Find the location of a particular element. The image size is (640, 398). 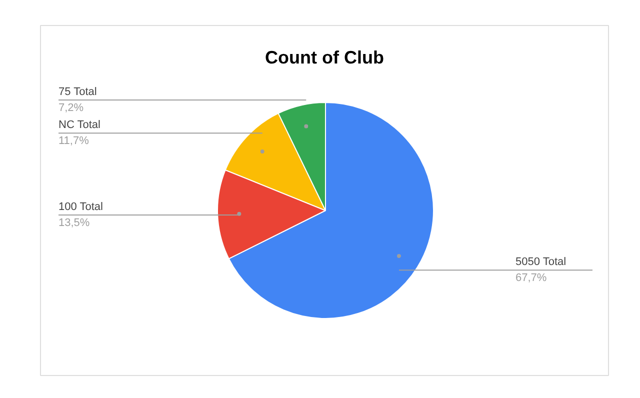

data-label: 13,5% is located at coordinates (74, 222).